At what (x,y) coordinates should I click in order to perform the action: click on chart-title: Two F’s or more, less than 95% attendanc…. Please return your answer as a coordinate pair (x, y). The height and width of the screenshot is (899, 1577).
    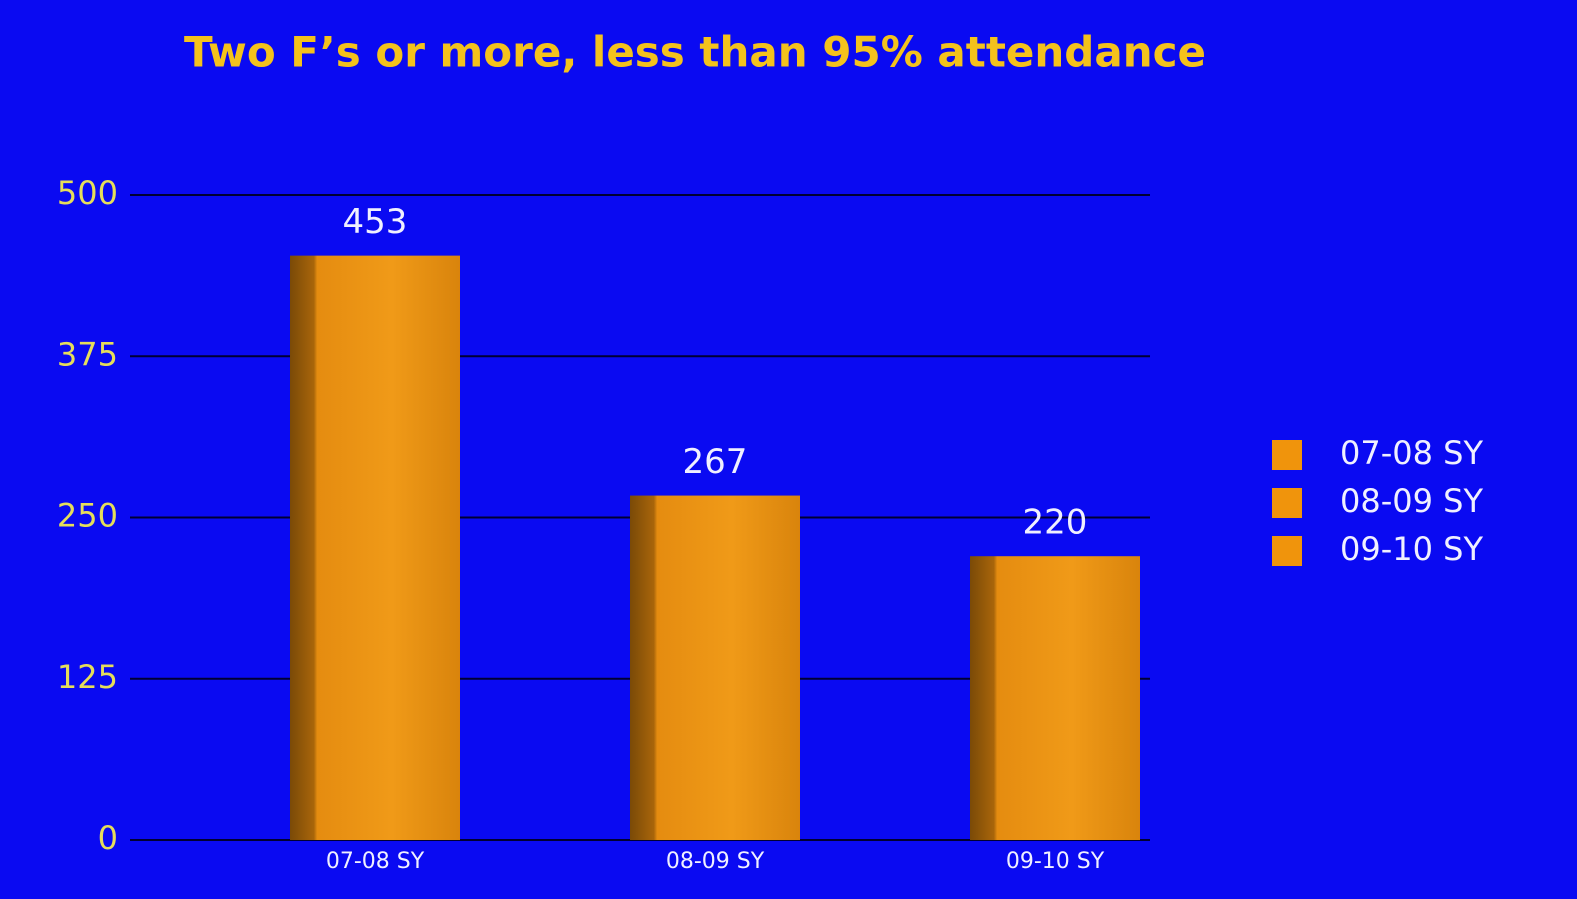
    Looking at the image, I should click on (695, 52).